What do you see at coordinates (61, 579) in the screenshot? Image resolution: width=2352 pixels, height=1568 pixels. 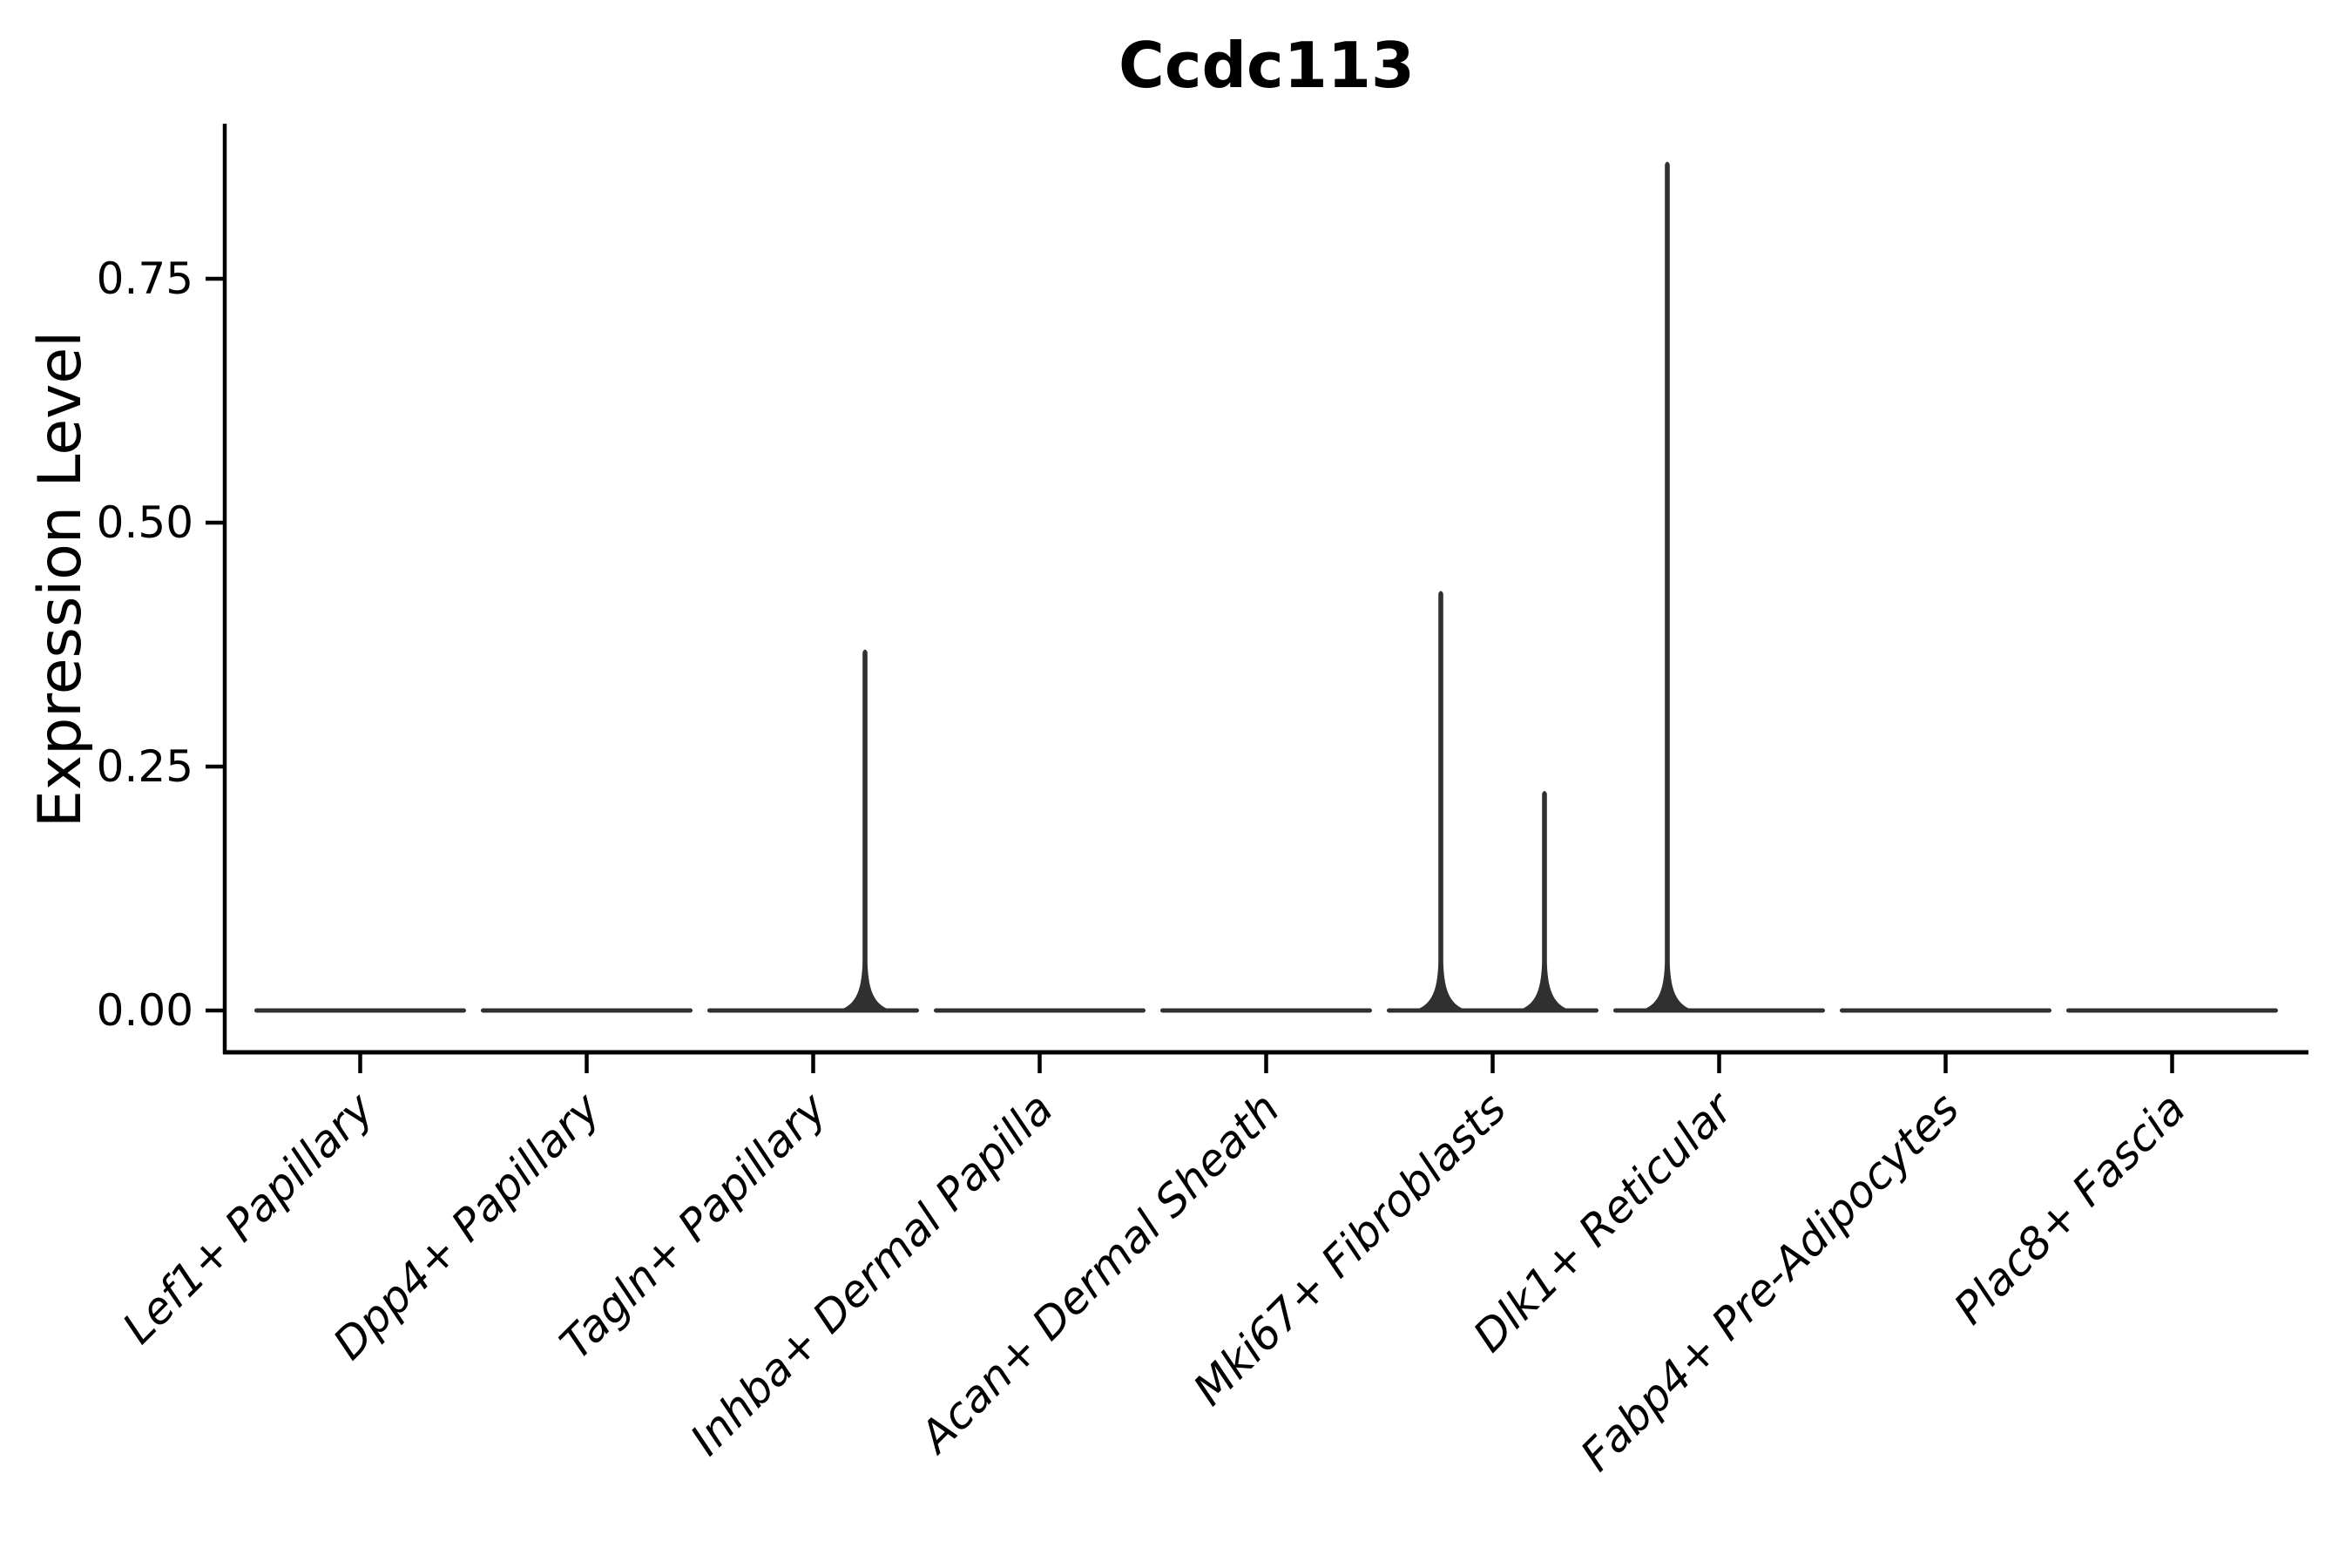 I see `y-axis-label: Expression Level` at bounding box center [61, 579].